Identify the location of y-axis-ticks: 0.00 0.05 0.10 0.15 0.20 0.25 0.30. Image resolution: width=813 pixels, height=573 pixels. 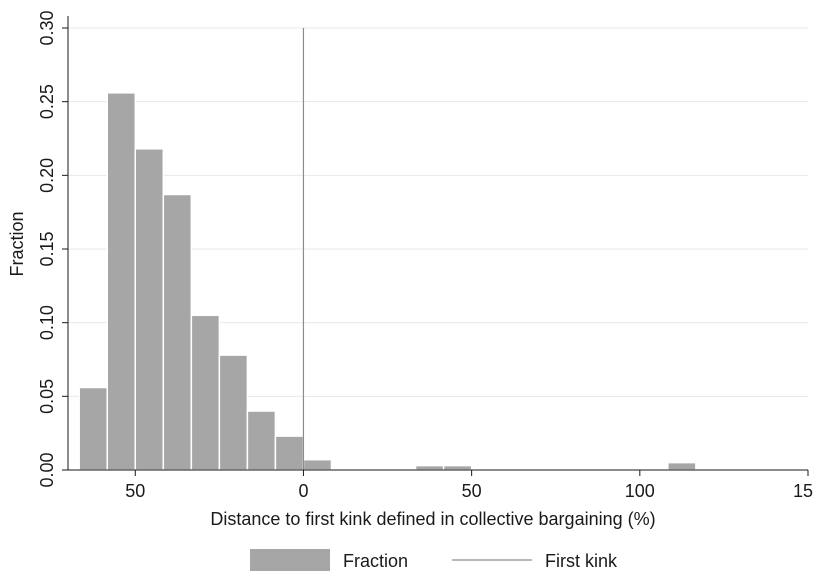
(52, 249).